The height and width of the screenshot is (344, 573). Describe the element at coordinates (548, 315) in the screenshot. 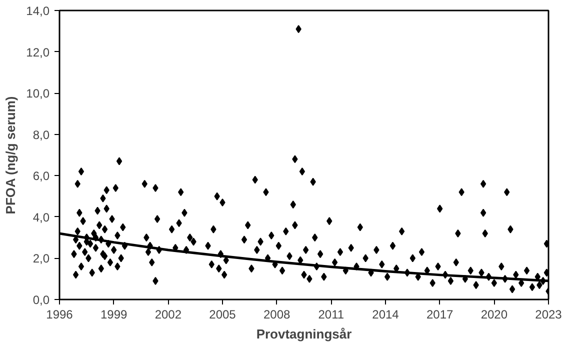

I see `x-tick-label: 2023` at that location.